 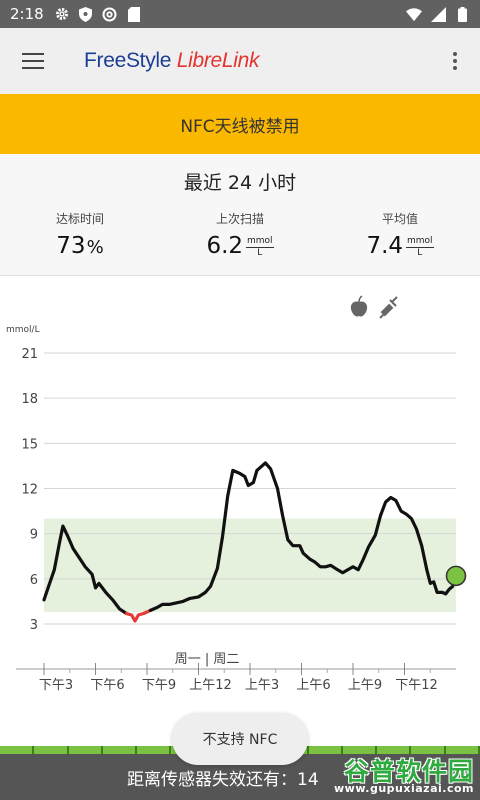 What do you see at coordinates (414, 14) in the screenshot?
I see `wifi-icon` at bounding box center [414, 14].